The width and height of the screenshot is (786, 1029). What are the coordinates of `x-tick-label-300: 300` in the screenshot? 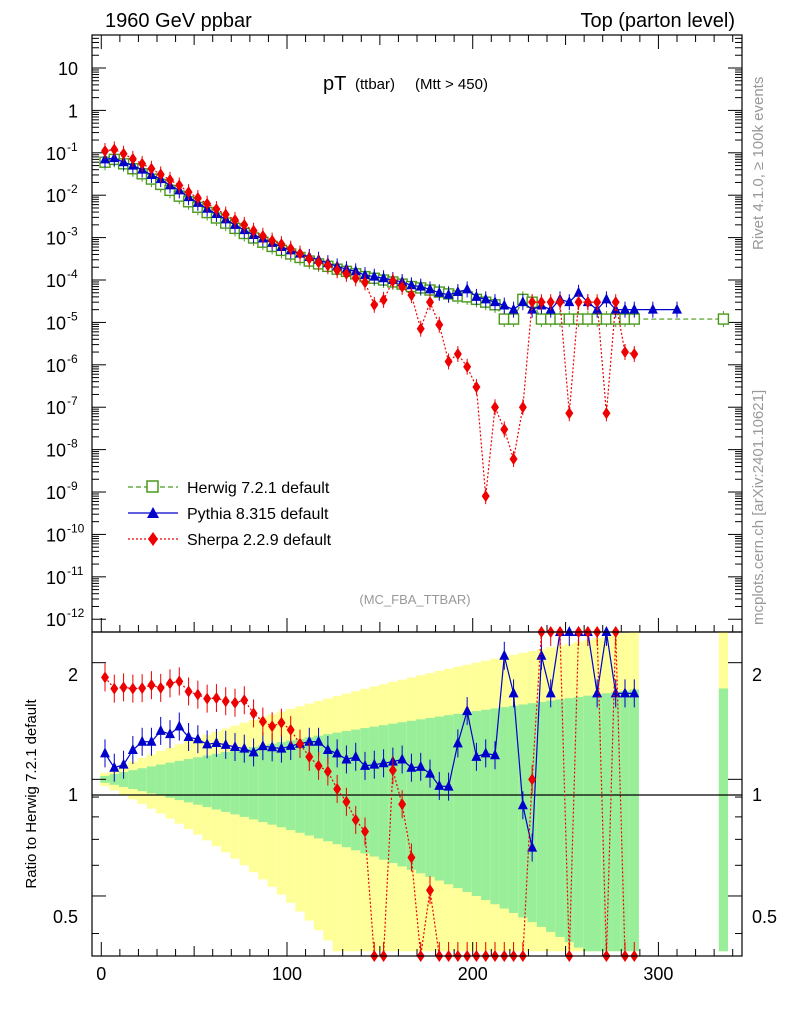 It's located at (658, 974).